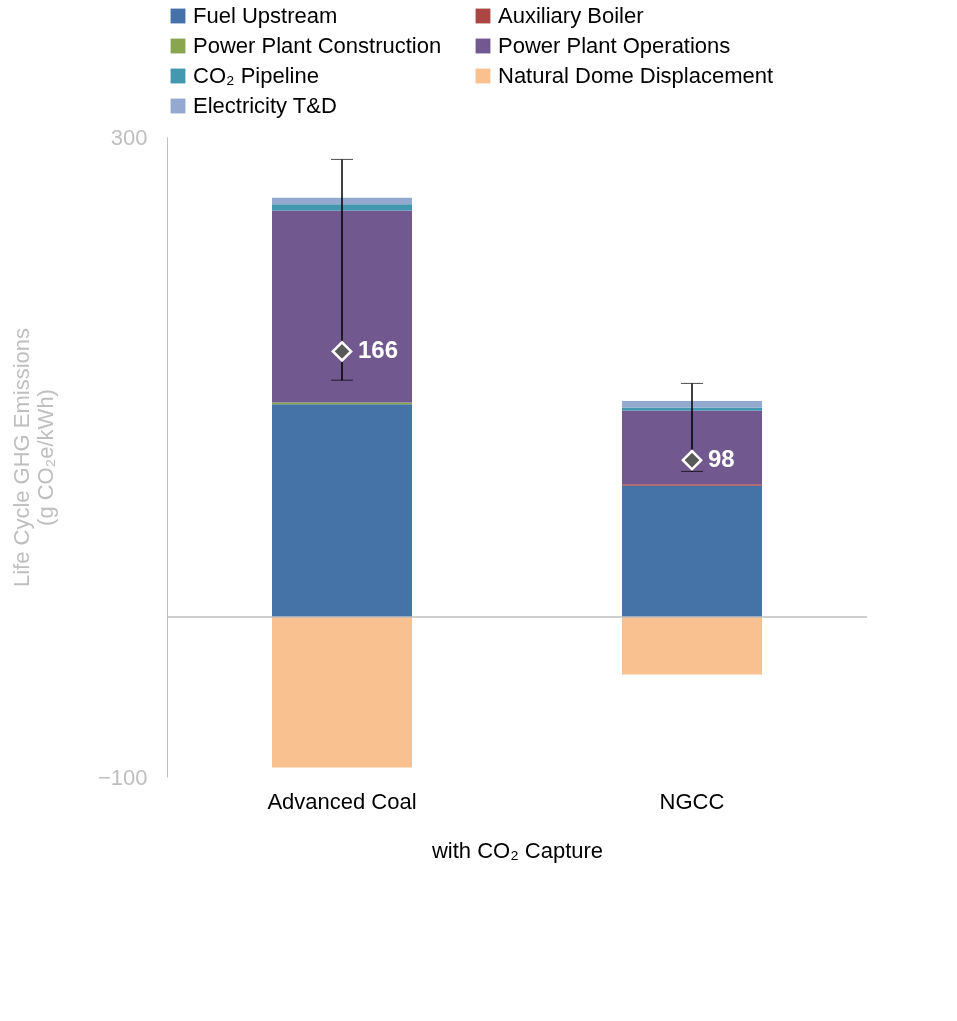 This screenshot has width=957, height=1021. What do you see at coordinates (265, 15) in the screenshot?
I see `legend-label: Fuel Upstream` at bounding box center [265, 15].